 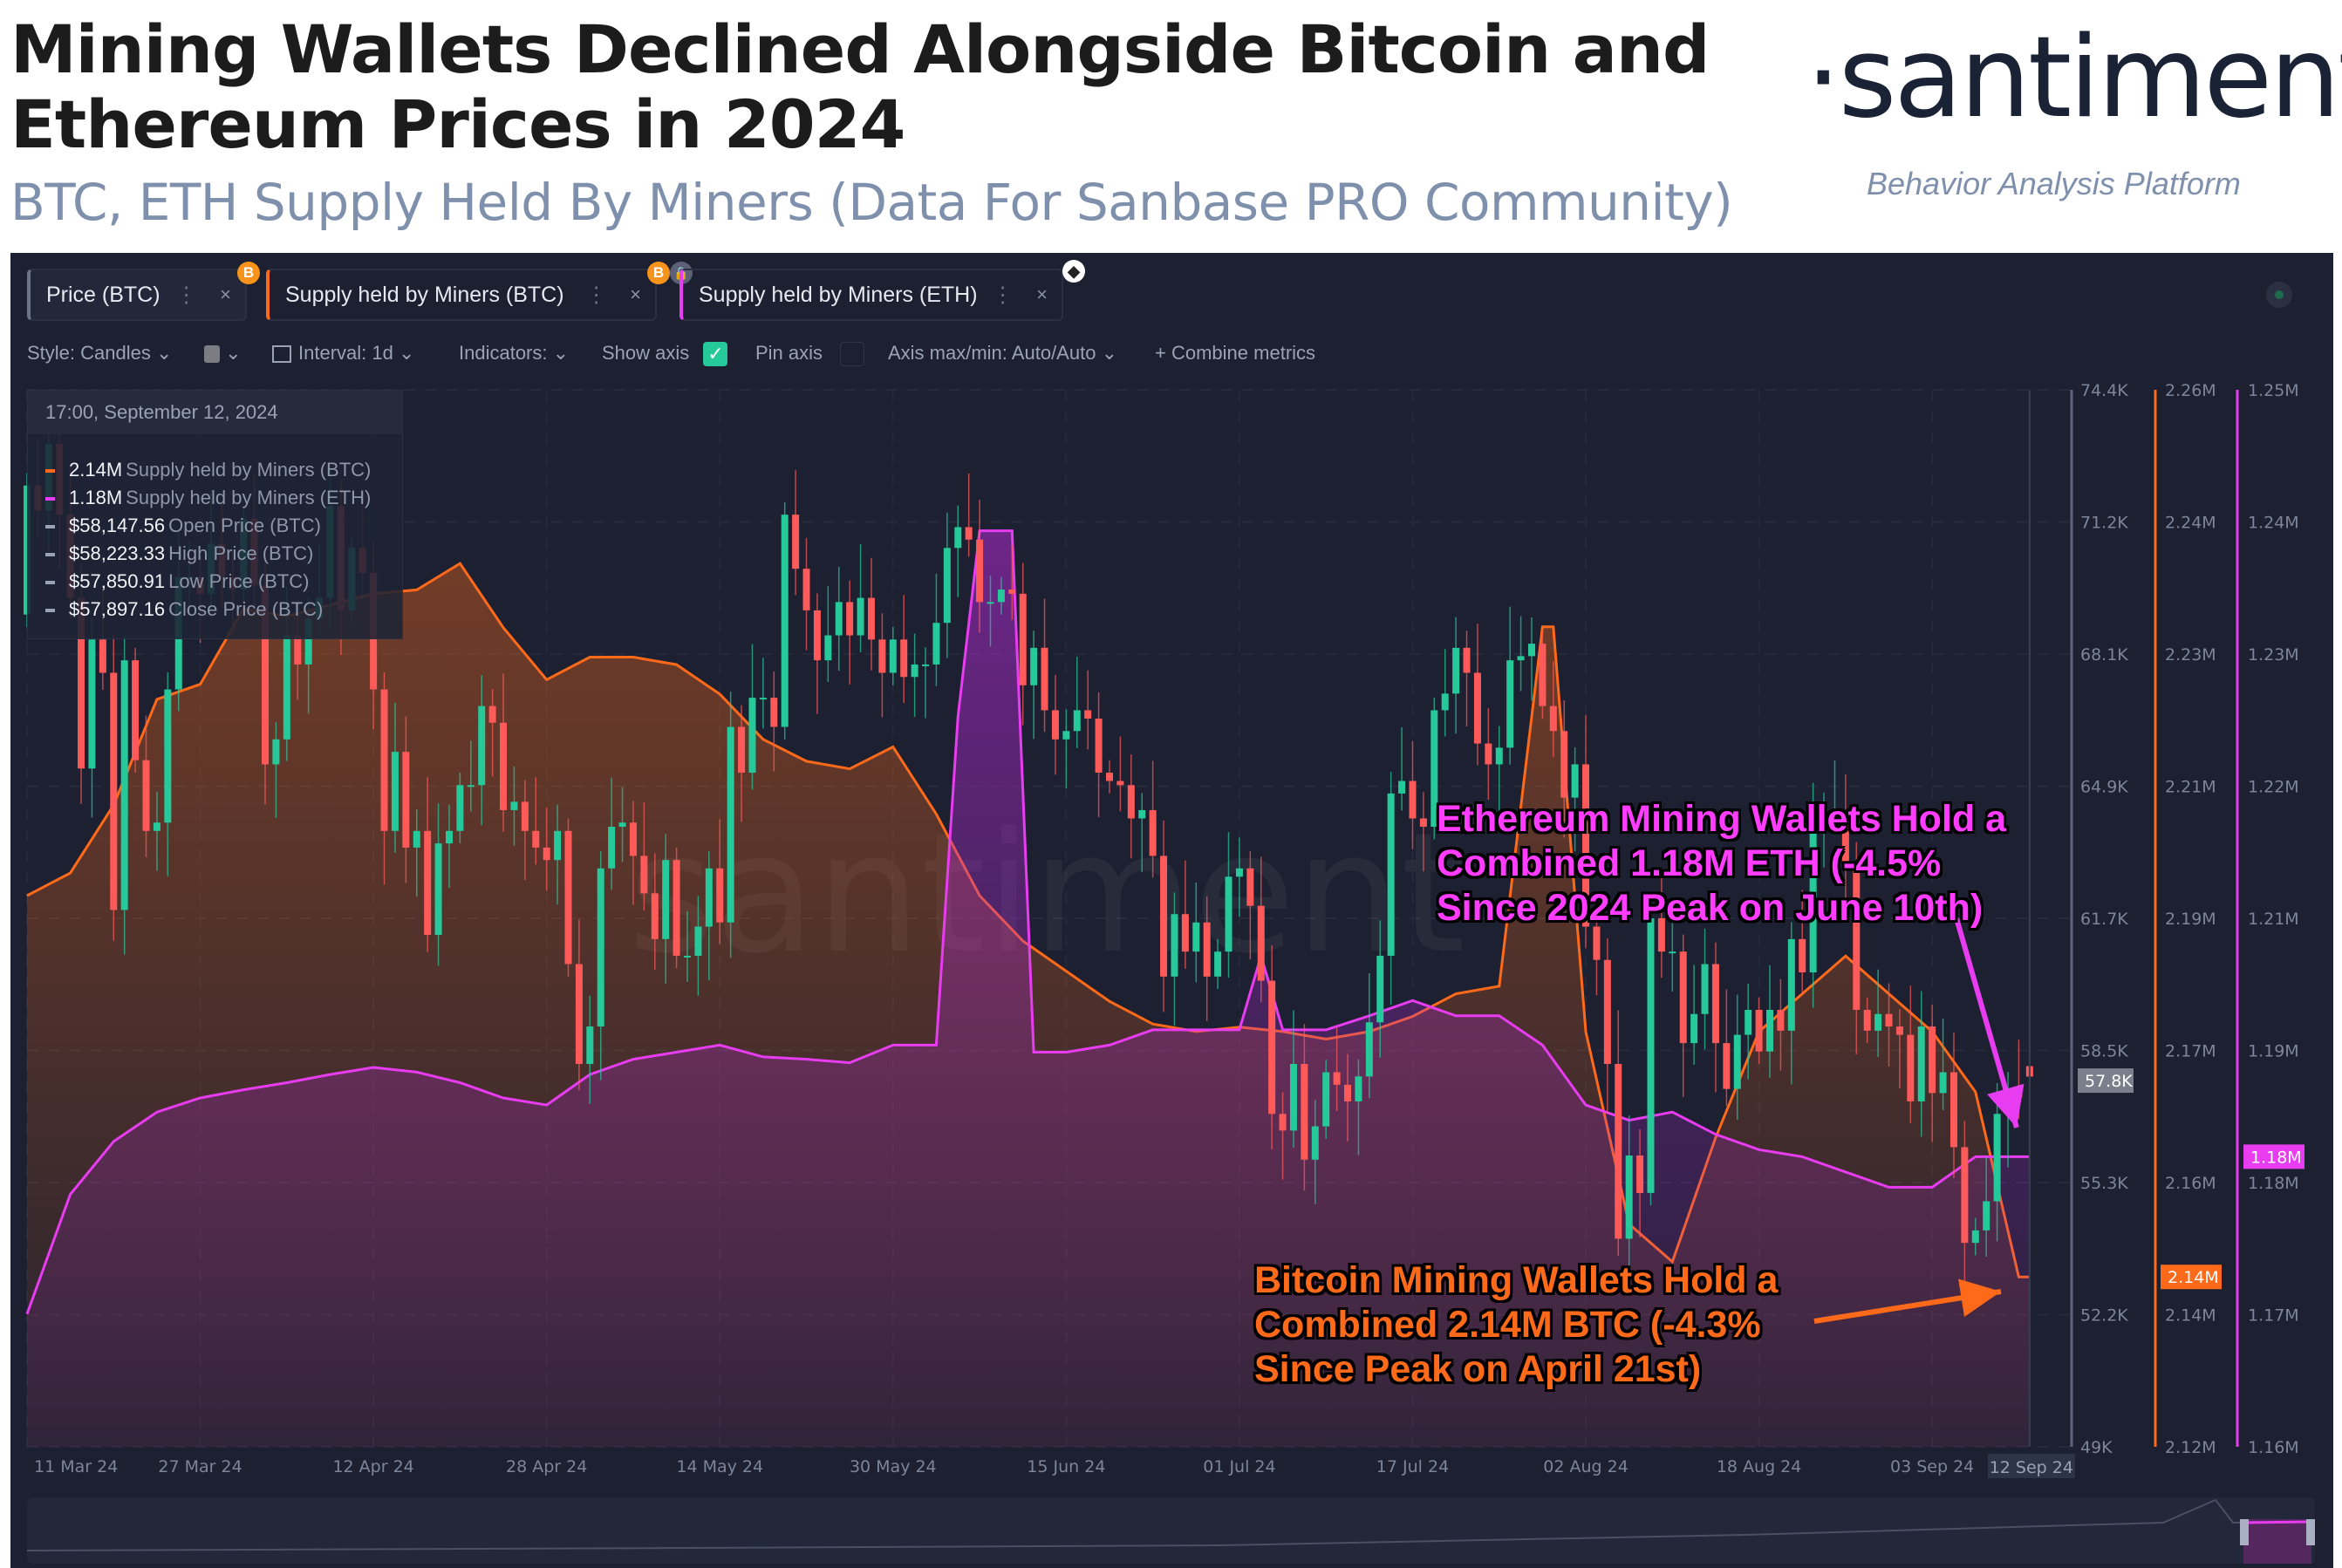 I want to click on tab-supply-miners-btc: Supply held by Miners (BTC) ⋮ ×, so click(x=461, y=295).